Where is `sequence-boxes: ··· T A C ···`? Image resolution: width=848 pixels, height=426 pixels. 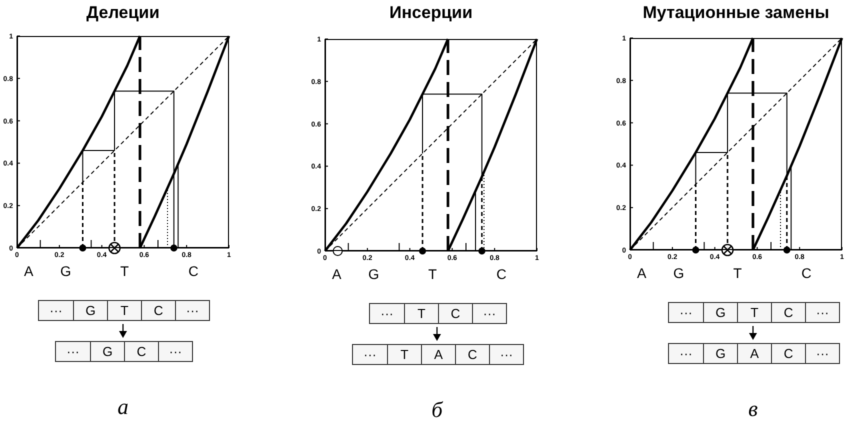
sequence-boxes: ··· T A C ··· is located at coordinates (438, 354).